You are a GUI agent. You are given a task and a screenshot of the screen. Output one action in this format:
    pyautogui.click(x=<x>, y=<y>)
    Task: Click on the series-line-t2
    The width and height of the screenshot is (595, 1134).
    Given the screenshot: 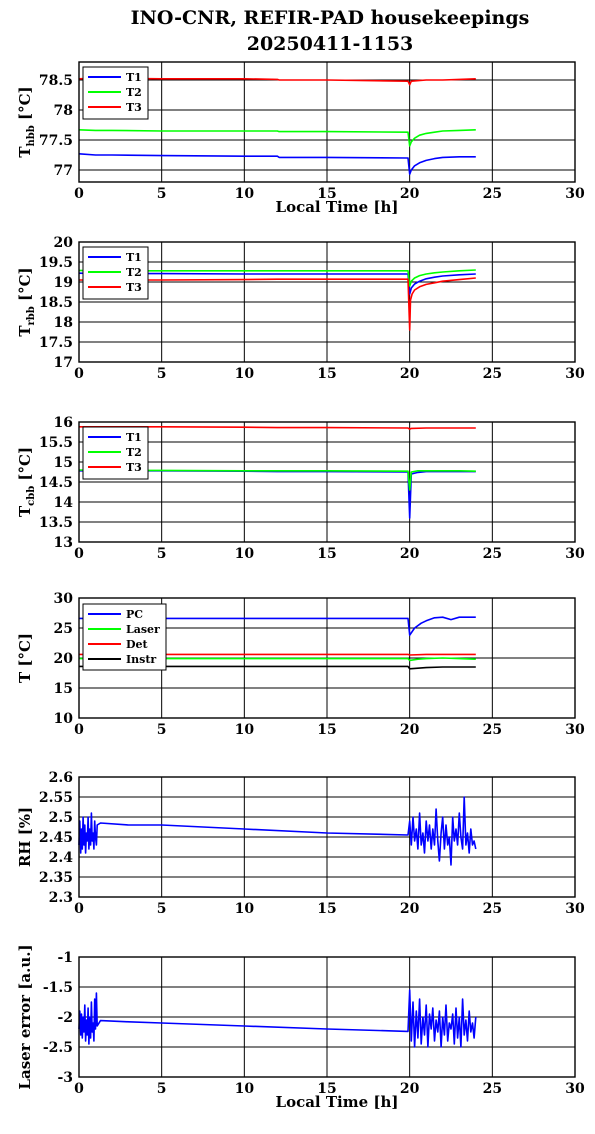 What is the action you would take?
    pyautogui.click(x=277, y=138)
    